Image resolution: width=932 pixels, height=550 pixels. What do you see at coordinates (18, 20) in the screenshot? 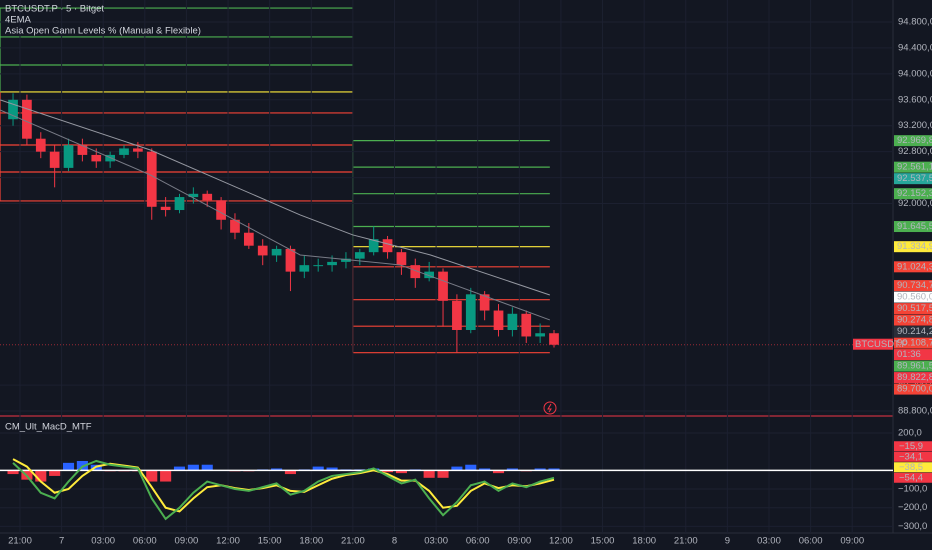
I see `indicator-label: 4EMA` at bounding box center [18, 20].